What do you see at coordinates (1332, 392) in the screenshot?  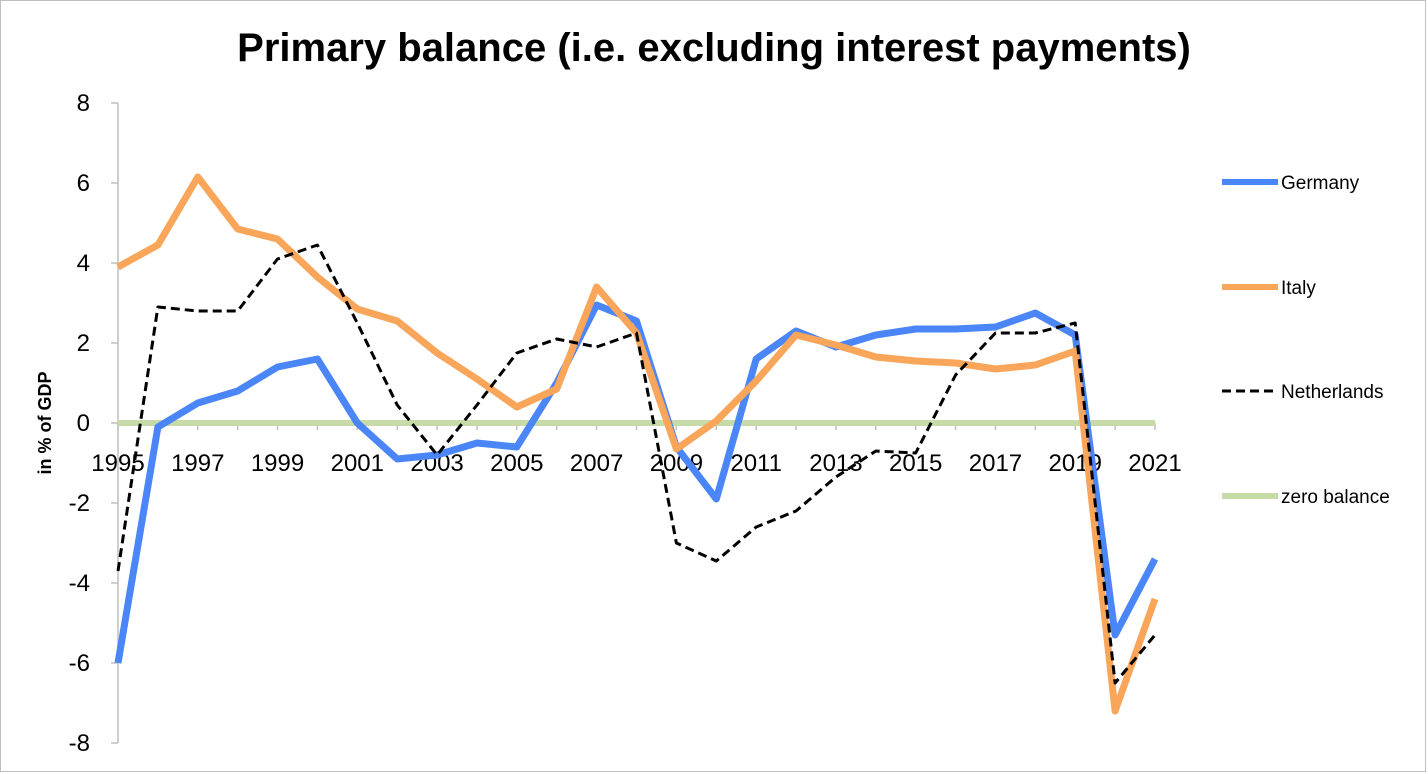 I see `legend-label: Netherlands` at bounding box center [1332, 392].